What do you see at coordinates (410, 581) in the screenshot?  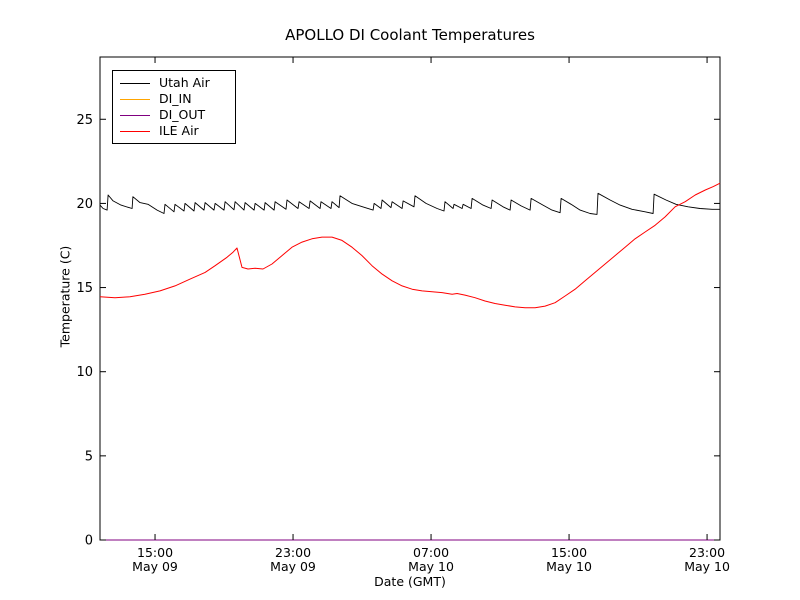 I see `x-axis-label: Date (GMT)` at bounding box center [410, 581].